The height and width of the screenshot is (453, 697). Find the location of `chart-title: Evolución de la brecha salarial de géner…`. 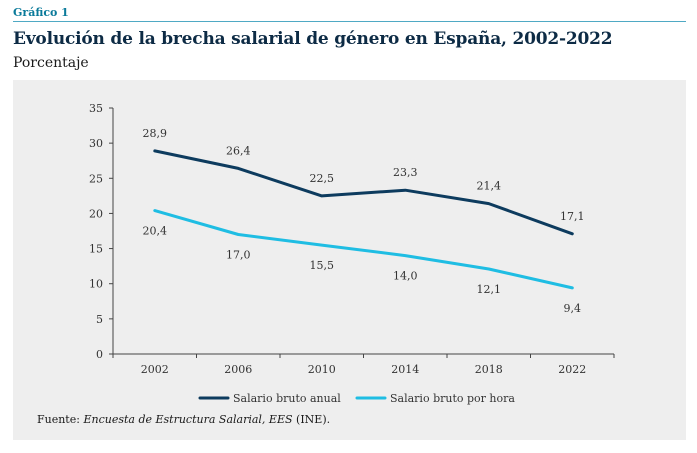

chart-title: Evolución de la brecha salarial de géner… is located at coordinates (313, 39).